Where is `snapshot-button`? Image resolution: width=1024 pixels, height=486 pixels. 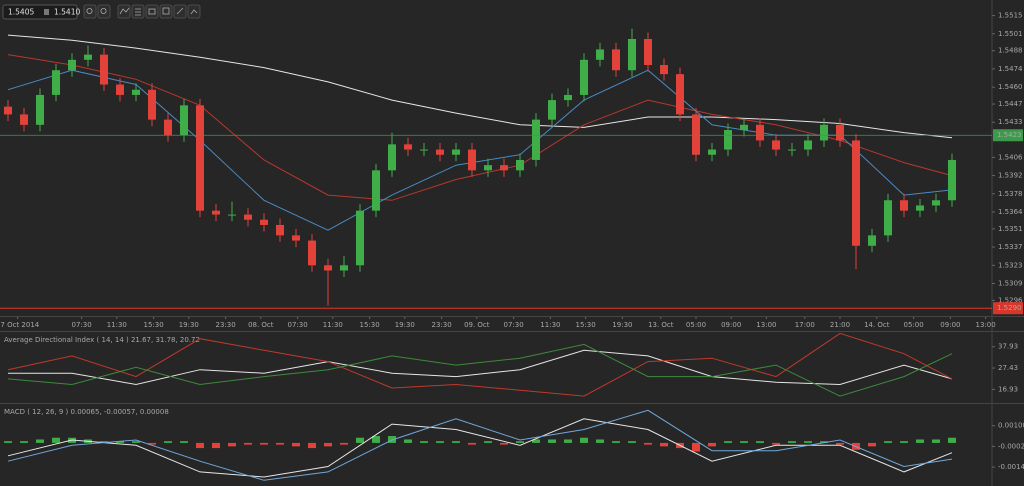
snapshot-button is located at coordinates (194, 11).